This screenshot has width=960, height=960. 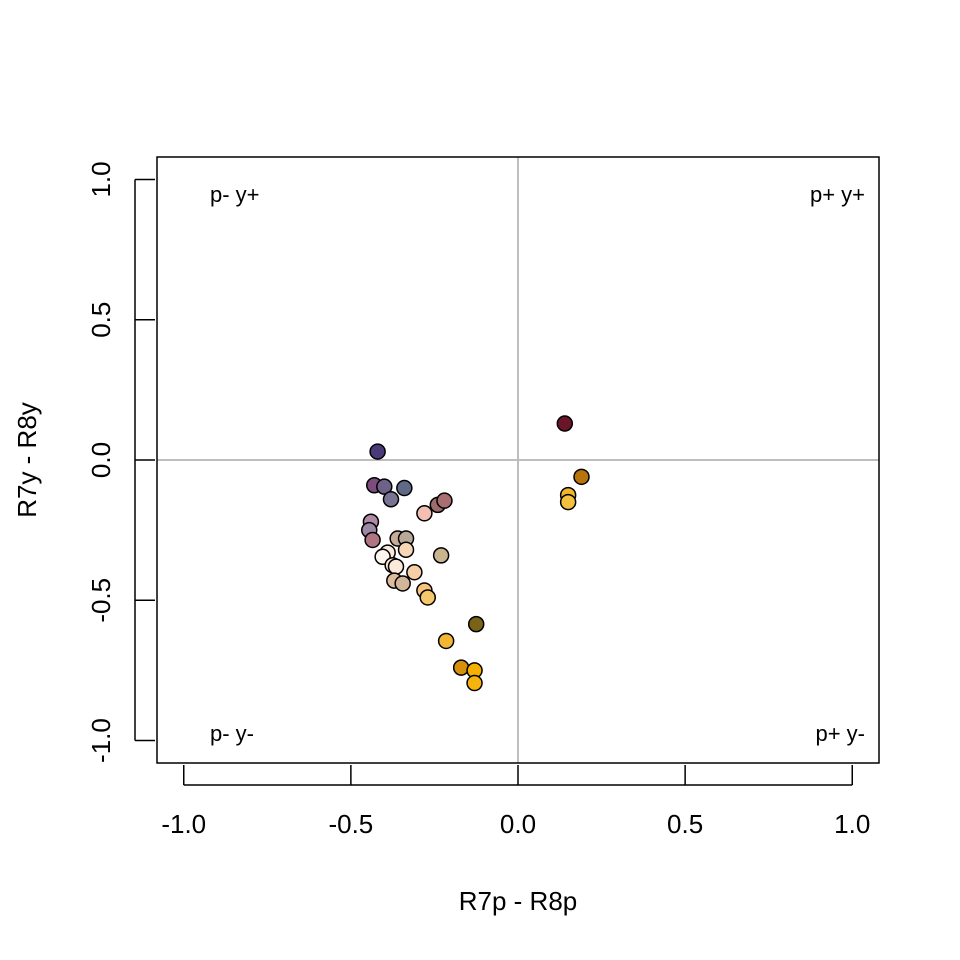 What do you see at coordinates (101, 740) in the screenshot?
I see `y-tick-label: -1.0` at bounding box center [101, 740].